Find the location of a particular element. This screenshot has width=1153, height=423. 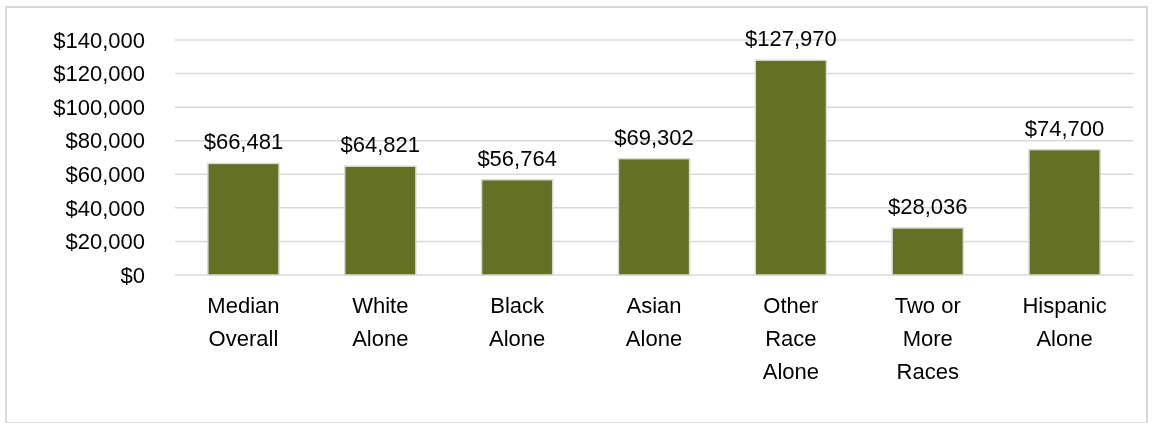

data-label: $56,764 is located at coordinates (517, 158).